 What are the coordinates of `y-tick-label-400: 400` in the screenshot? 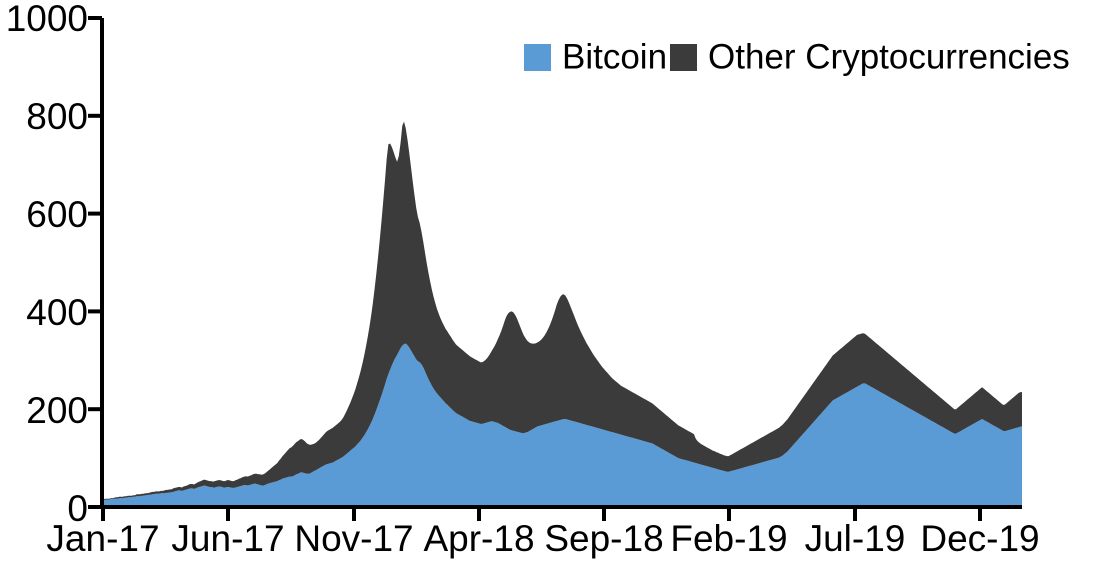 It's located at (57, 312).